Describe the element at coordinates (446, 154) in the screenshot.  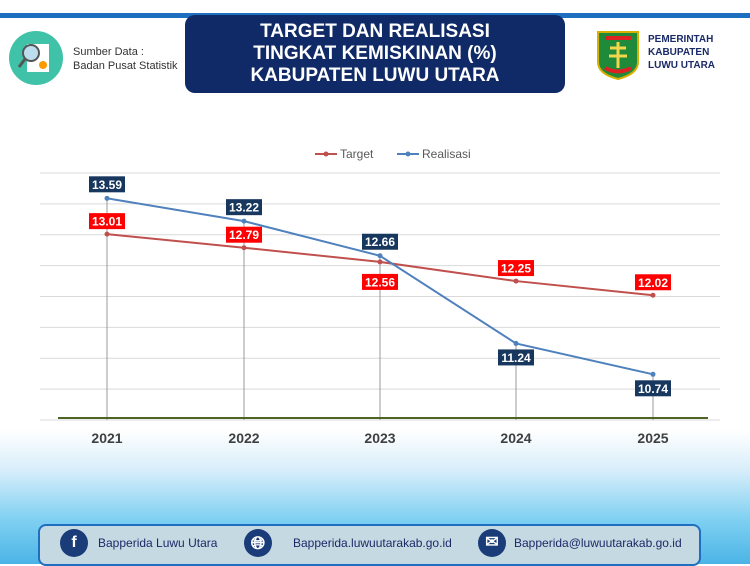
I see `legend-label: Realisasi` at that location.